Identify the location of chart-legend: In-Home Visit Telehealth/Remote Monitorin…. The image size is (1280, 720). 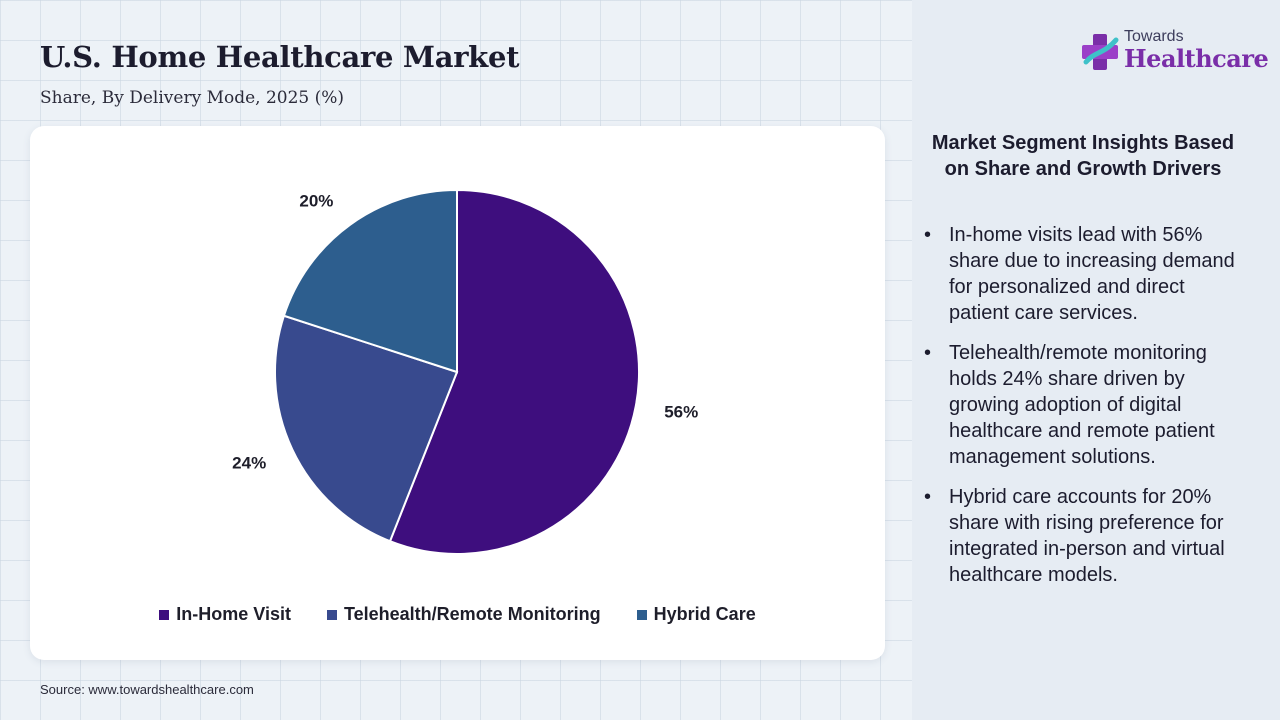
(457, 614).